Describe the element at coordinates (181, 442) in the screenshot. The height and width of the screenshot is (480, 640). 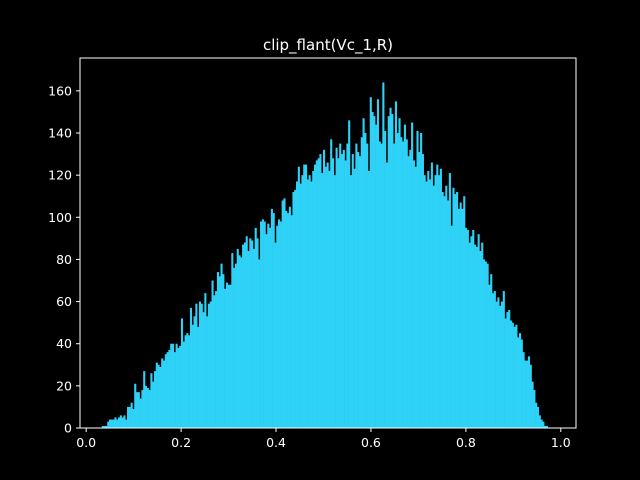
I see `x-tick-label: 0.2` at that location.